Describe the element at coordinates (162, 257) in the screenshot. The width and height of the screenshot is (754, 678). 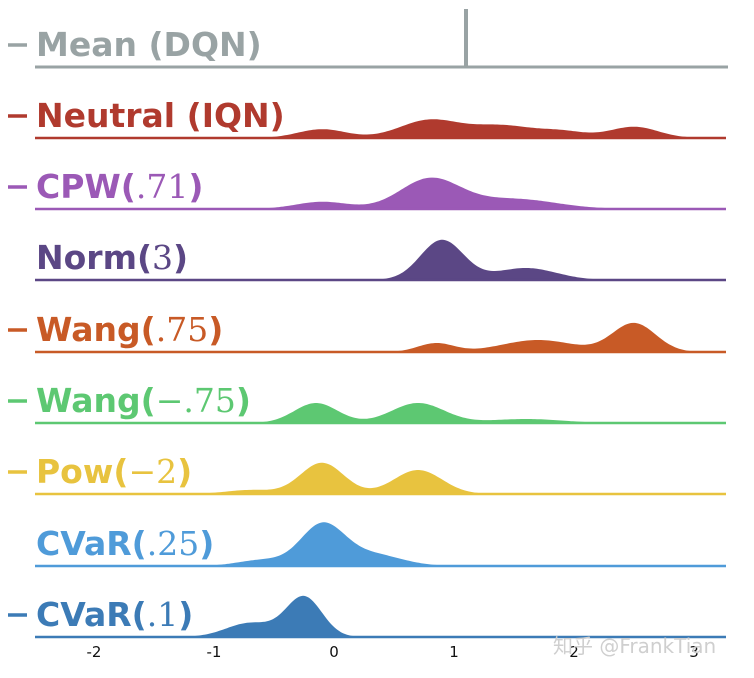
I see `series-label-value: 3` at that location.